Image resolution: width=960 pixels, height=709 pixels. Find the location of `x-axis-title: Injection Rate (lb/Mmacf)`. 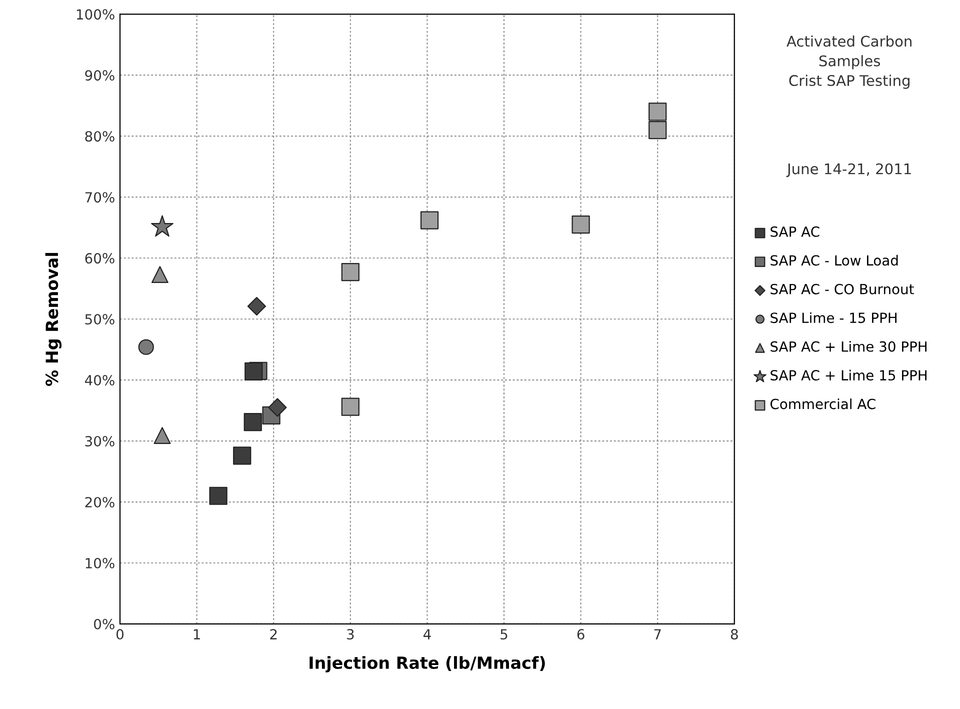

x-axis-title: Injection Rate (lb/Mmacf) is located at coordinates (427, 664).